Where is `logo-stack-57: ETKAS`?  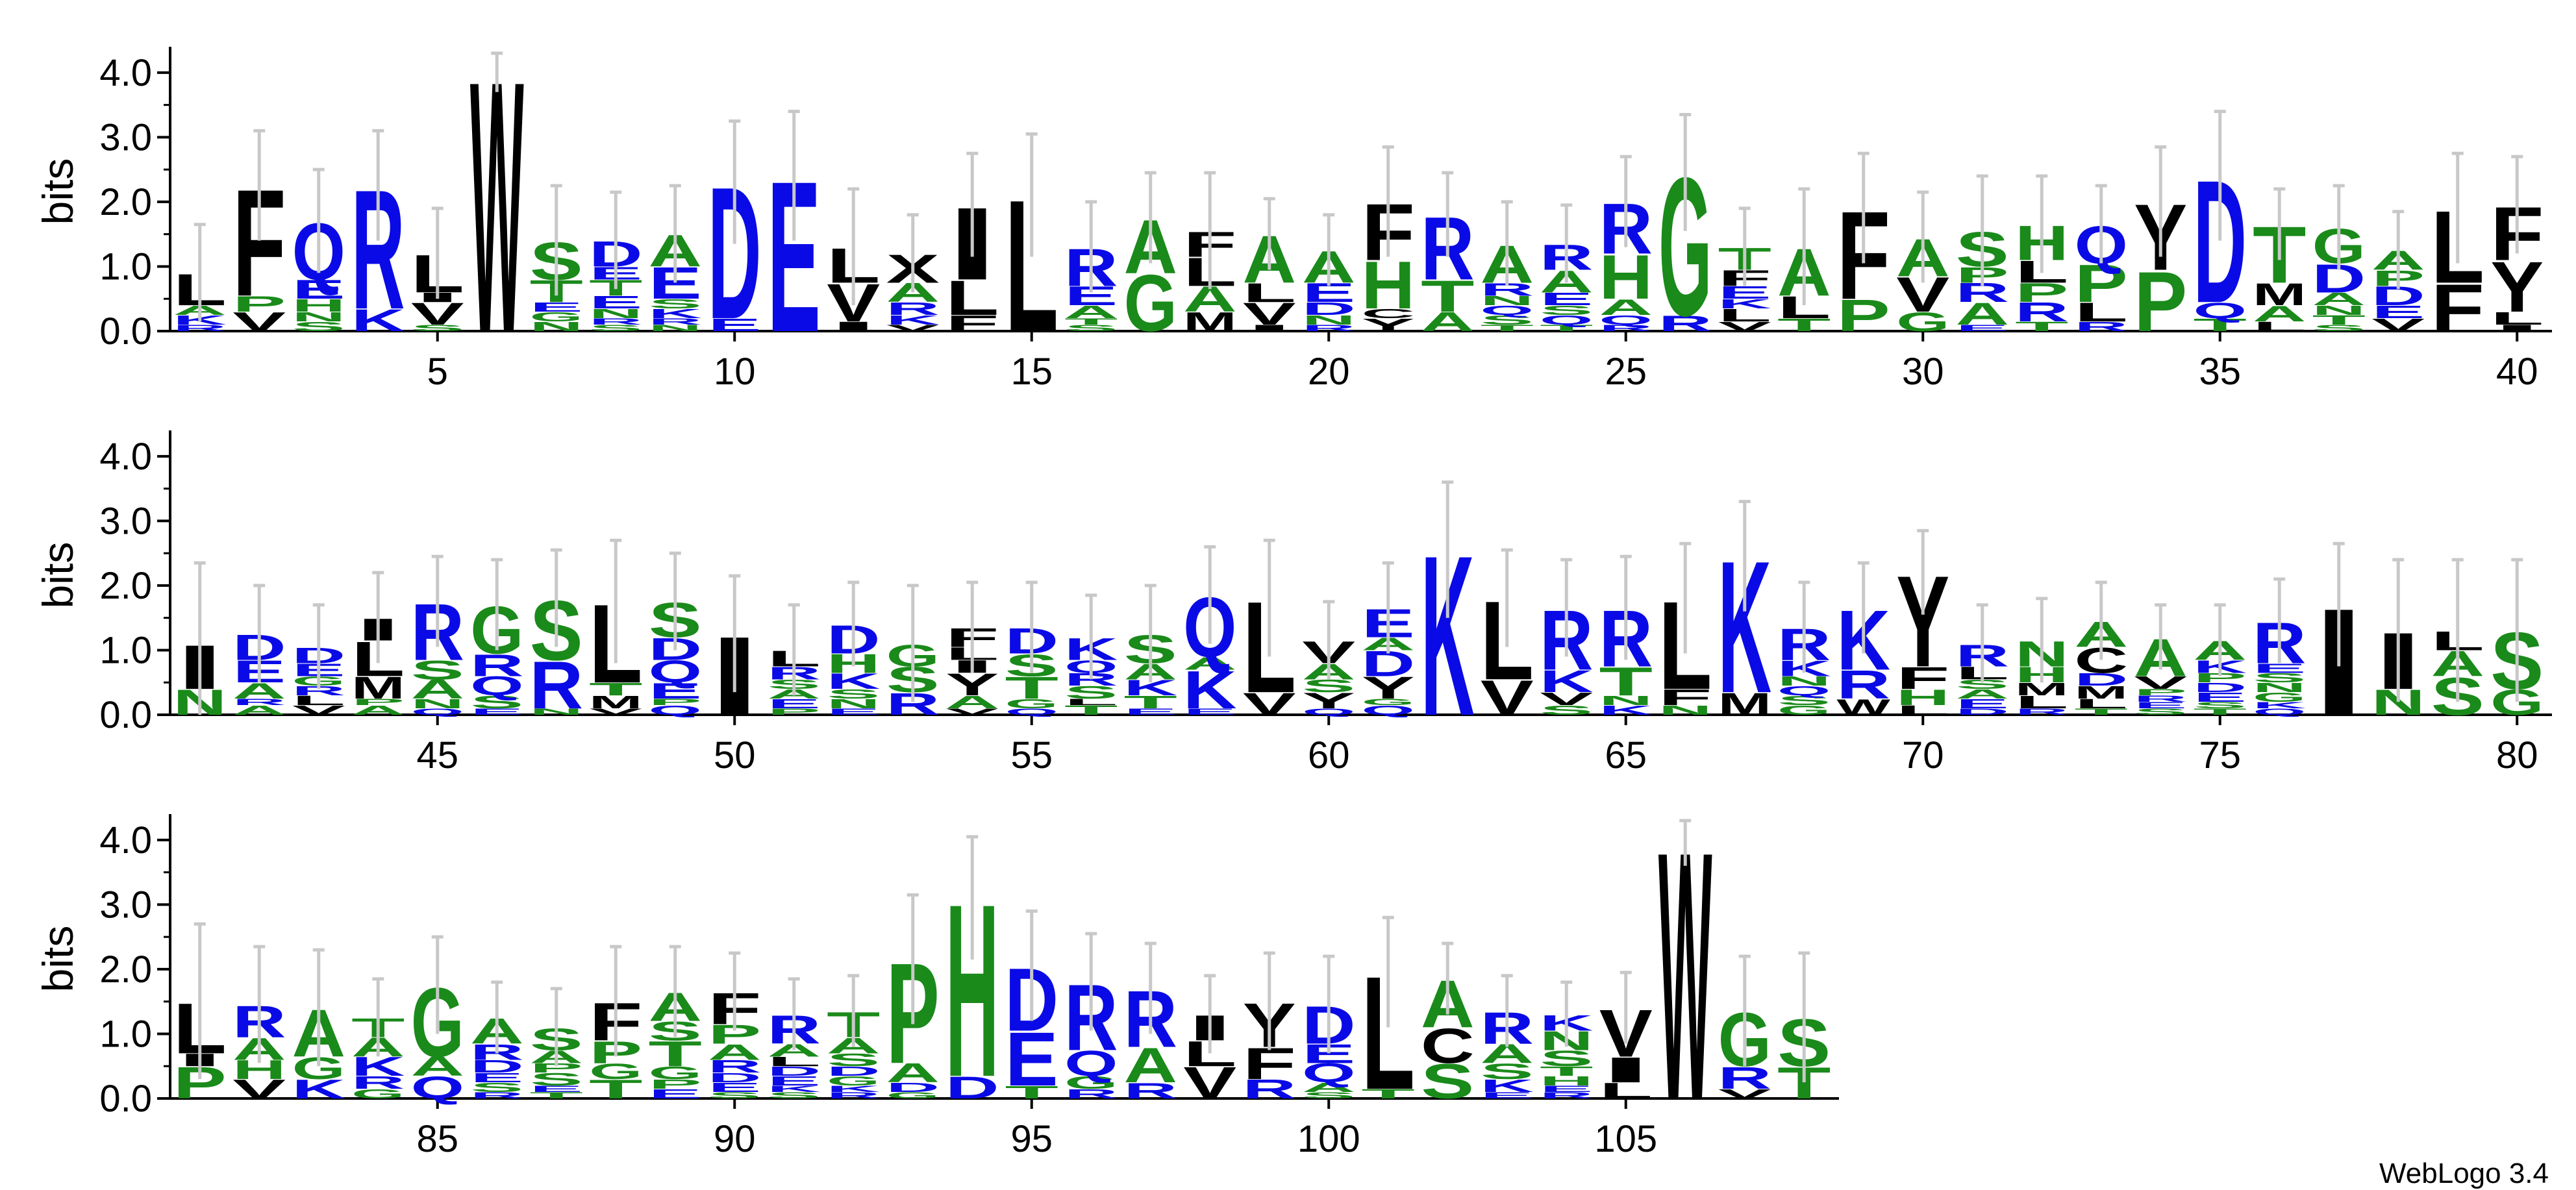 logo-stack-57: ETKAS is located at coordinates (1150, 651).